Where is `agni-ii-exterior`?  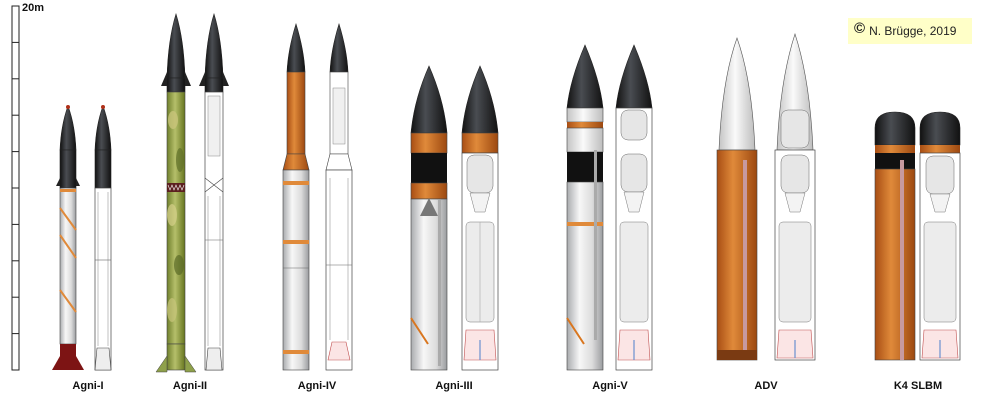
agni-ii-exterior is located at coordinates (176, 192).